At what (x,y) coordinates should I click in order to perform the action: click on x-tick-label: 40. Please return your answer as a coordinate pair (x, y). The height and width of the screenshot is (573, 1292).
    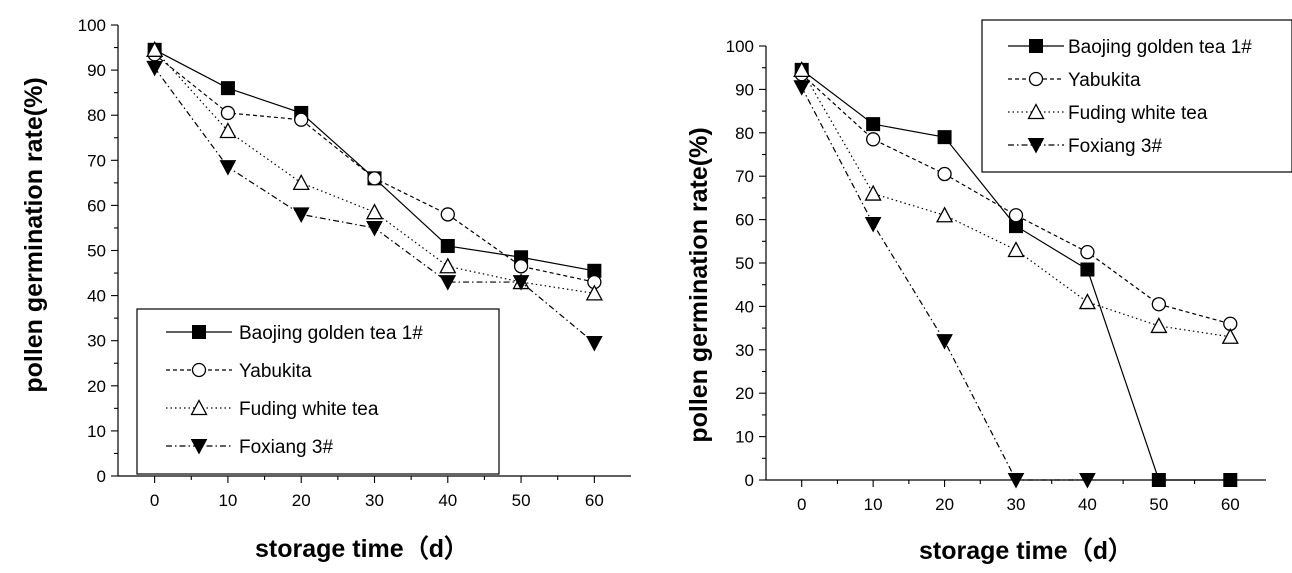
    Looking at the image, I should click on (447, 500).